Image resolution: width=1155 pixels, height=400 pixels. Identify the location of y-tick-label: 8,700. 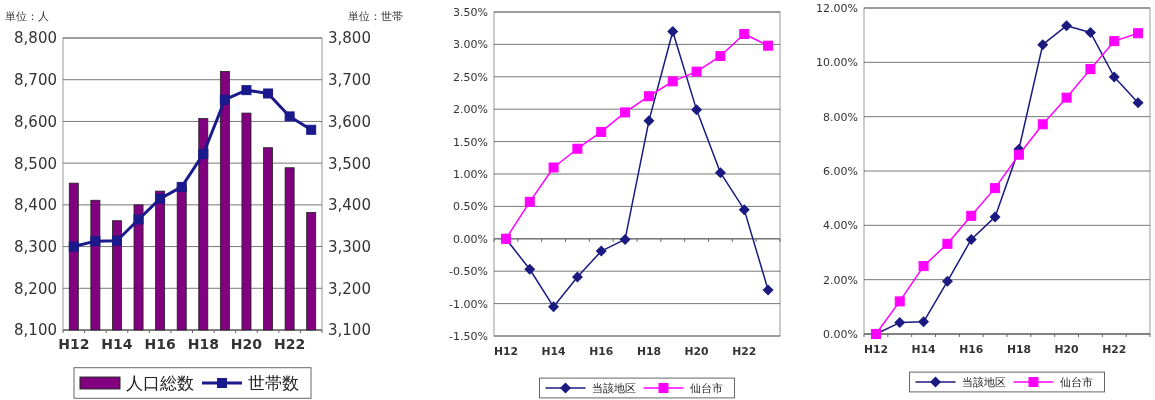
(35, 80).